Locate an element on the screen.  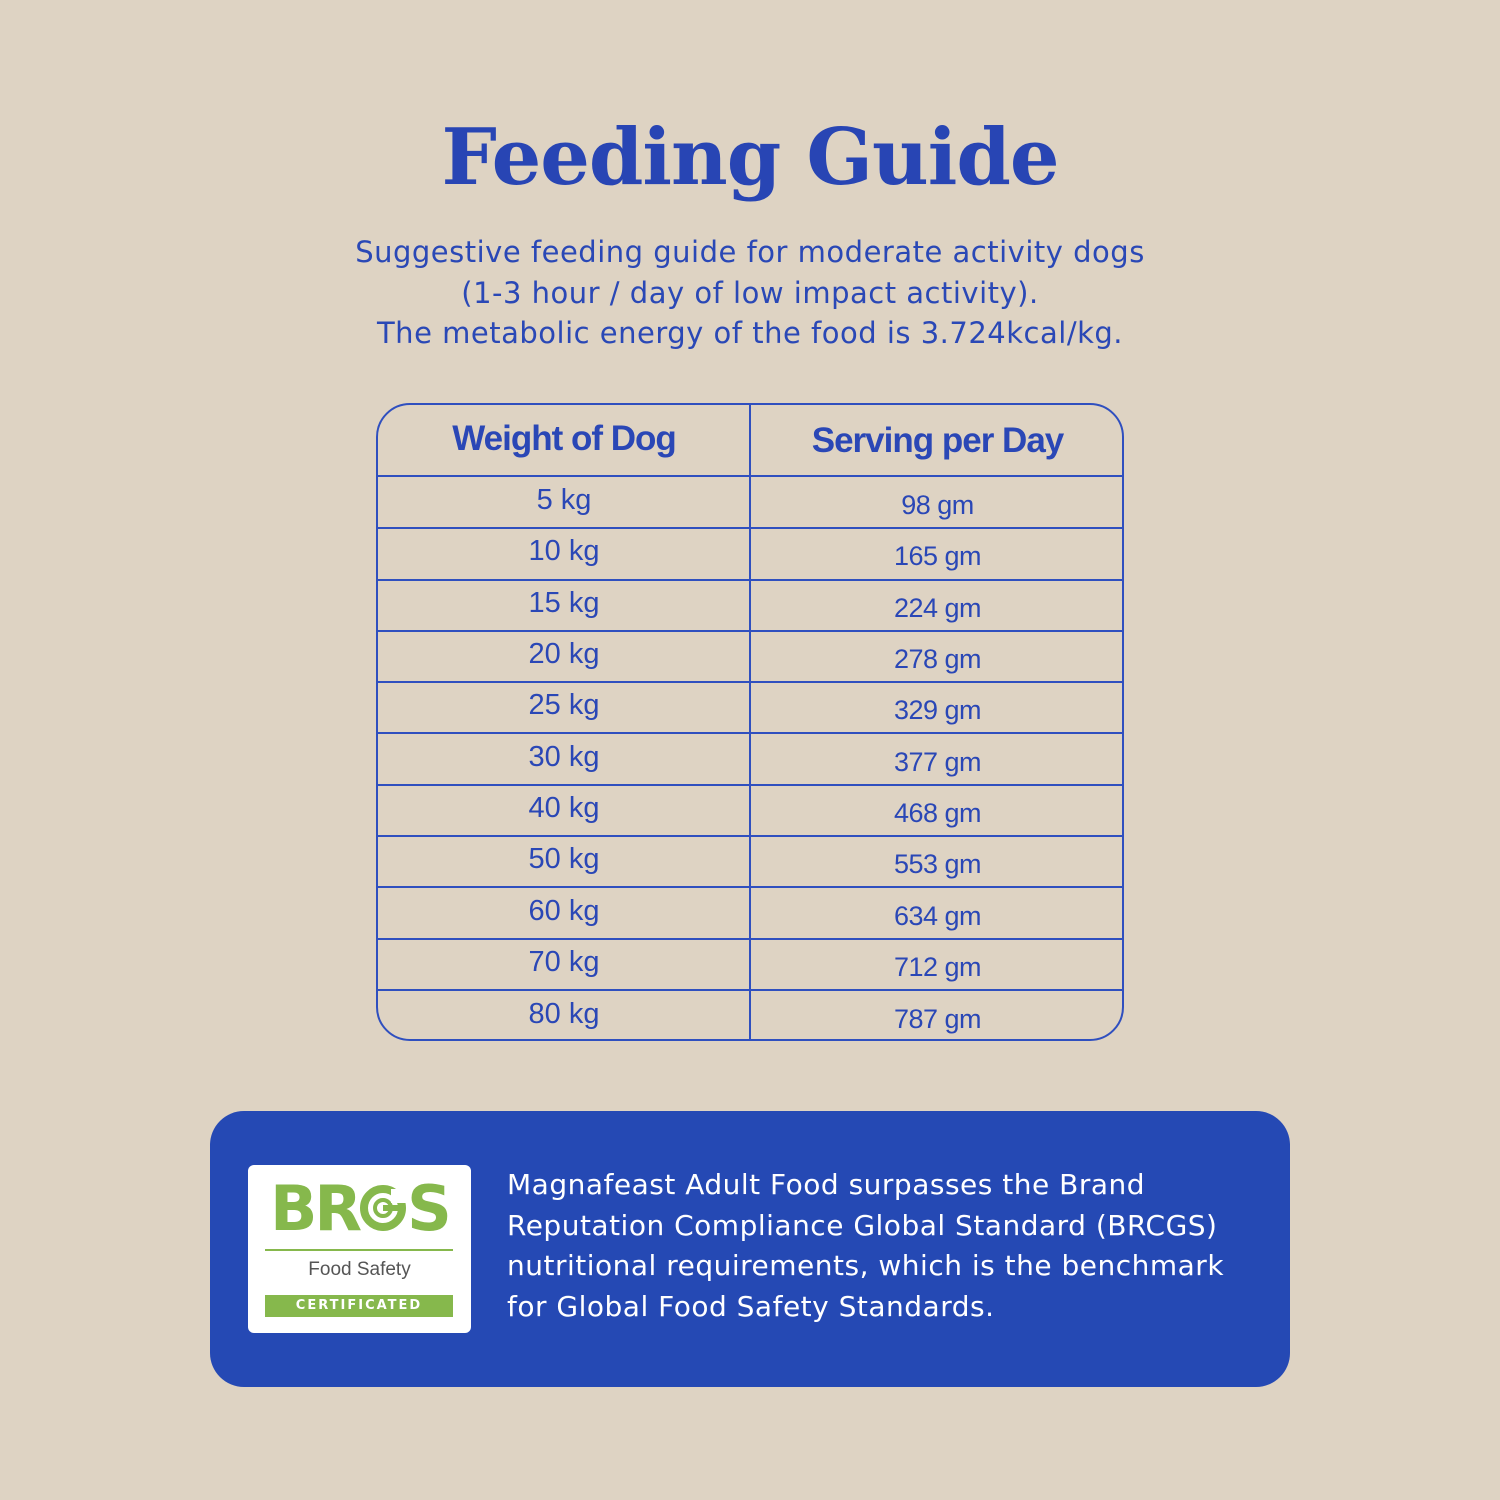
serving-cell: 468 gm is located at coordinates (937, 812).